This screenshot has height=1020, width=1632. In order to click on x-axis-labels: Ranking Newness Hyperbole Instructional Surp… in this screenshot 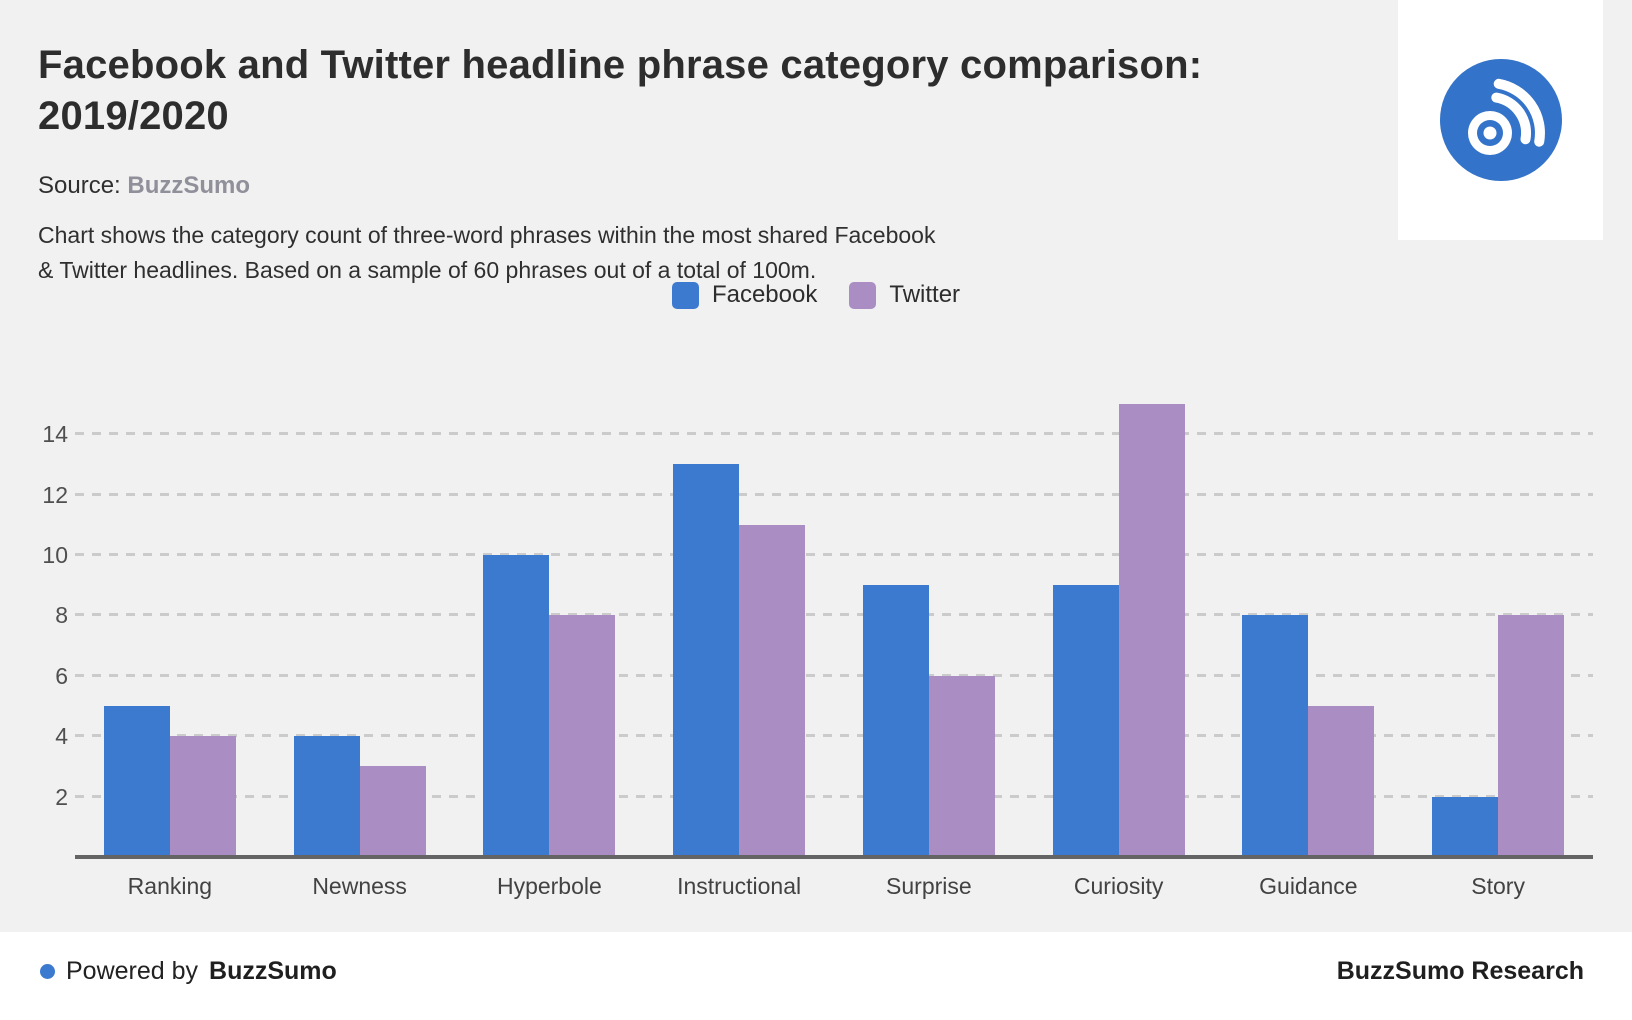, I will do `click(834, 886)`.